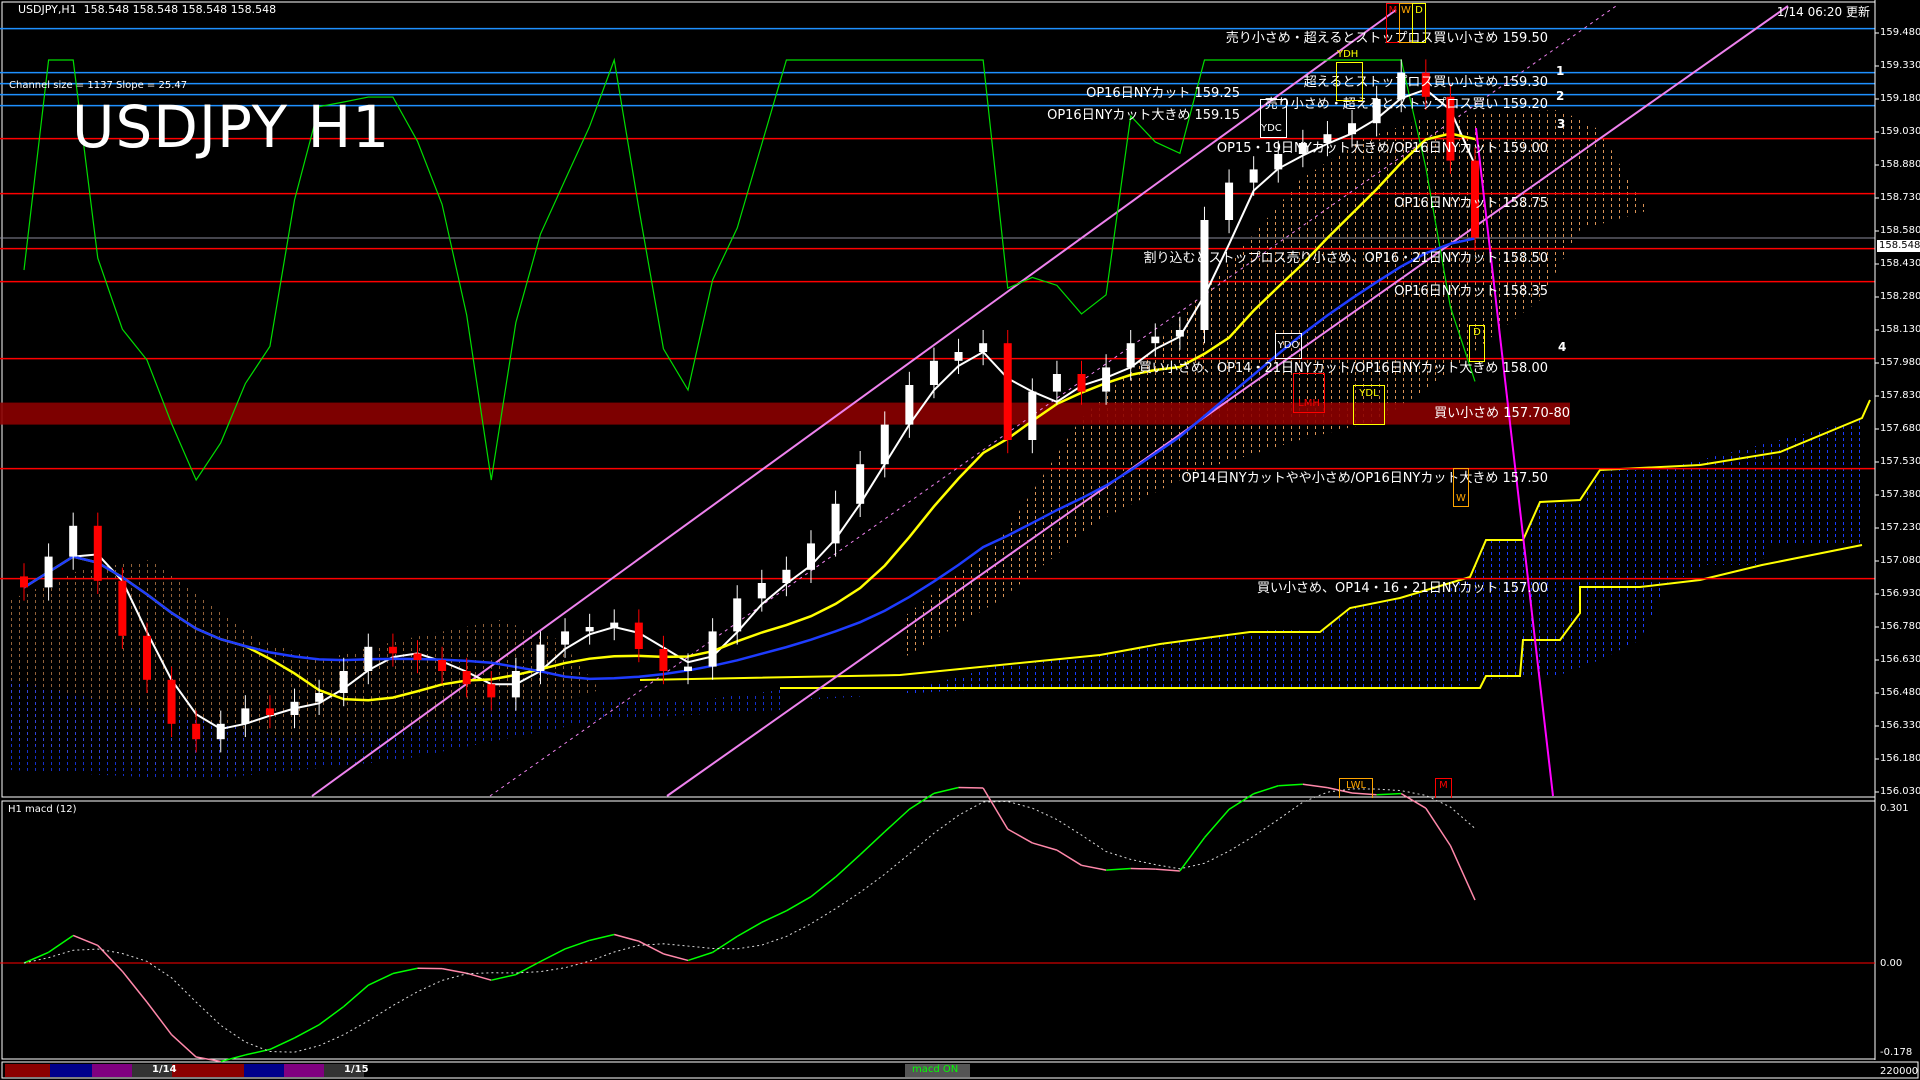 The height and width of the screenshot is (1080, 1920). Describe the element at coordinates (1348, 54) in the screenshot. I see `ydh-marker: YDH` at that location.